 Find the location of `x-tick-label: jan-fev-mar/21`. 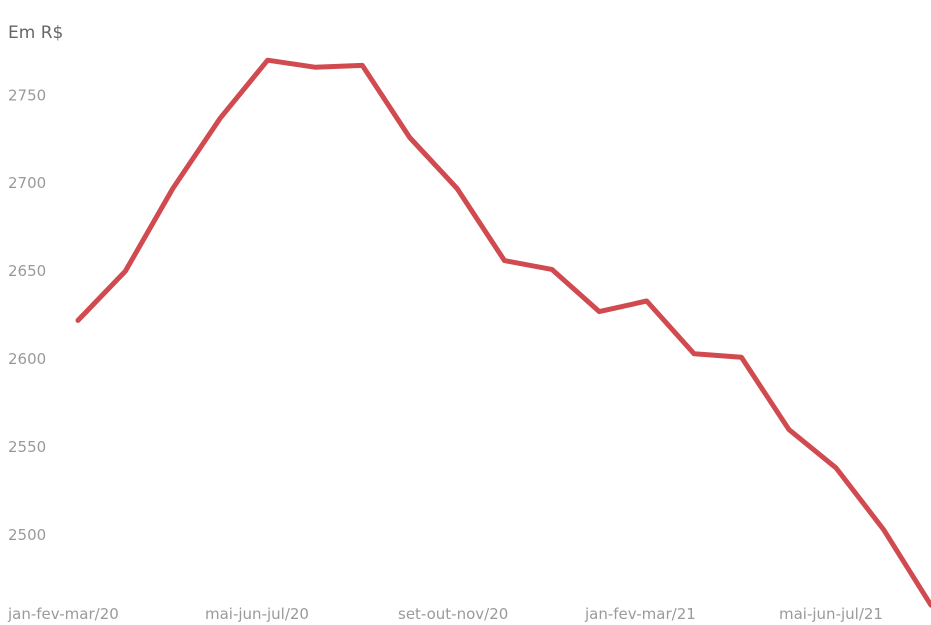

x-tick-label: jan-fev-mar/21 is located at coordinates (640, 614).